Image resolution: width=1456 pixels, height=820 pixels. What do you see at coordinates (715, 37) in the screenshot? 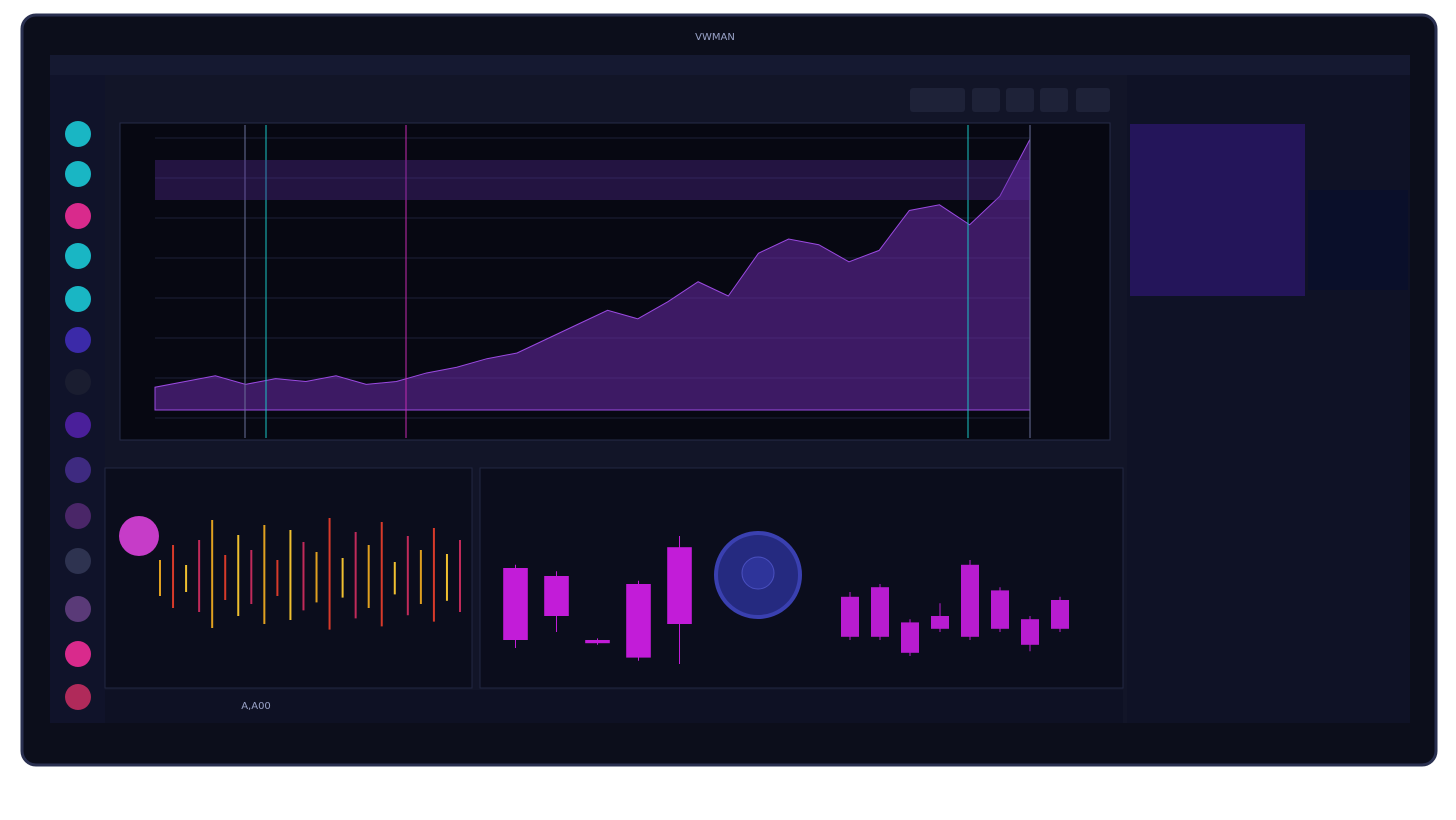
I see `title: VWMAN` at bounding box center [715, 37].